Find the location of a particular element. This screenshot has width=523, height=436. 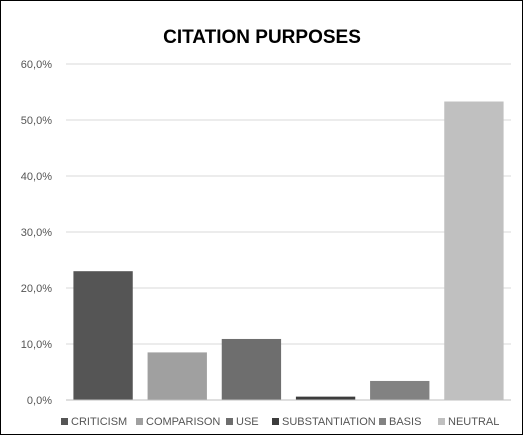

y-tick-label: 20,0% is located at coordinates (36, 289).